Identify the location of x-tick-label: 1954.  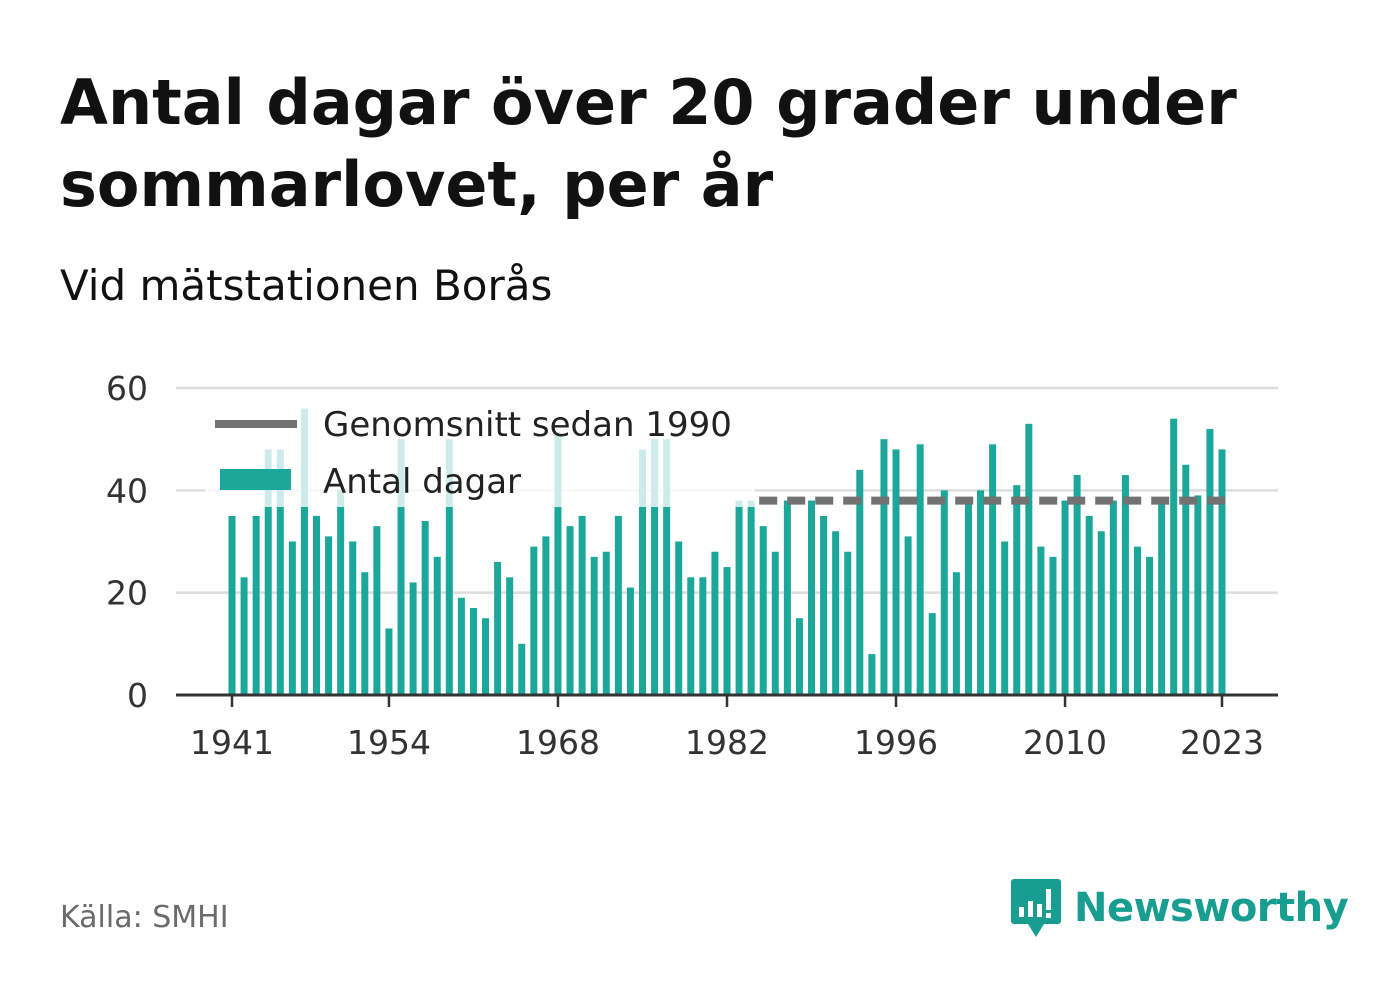
(389, 742).